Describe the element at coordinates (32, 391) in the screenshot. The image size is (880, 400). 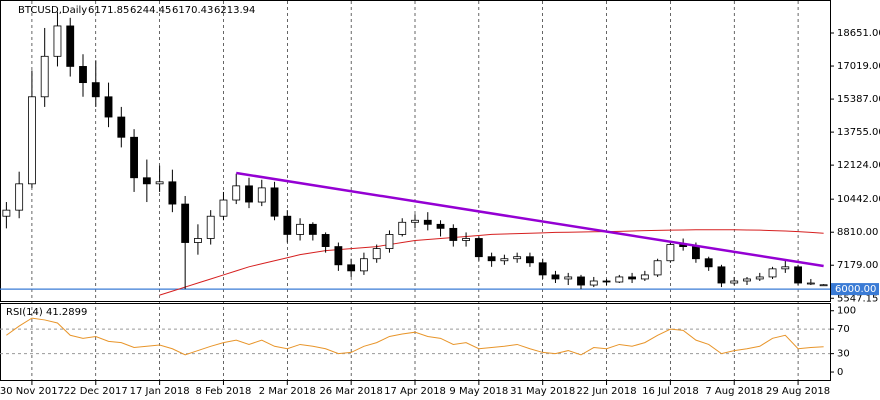
I see `x-tick-label: 30 Nov 2017` at that location.